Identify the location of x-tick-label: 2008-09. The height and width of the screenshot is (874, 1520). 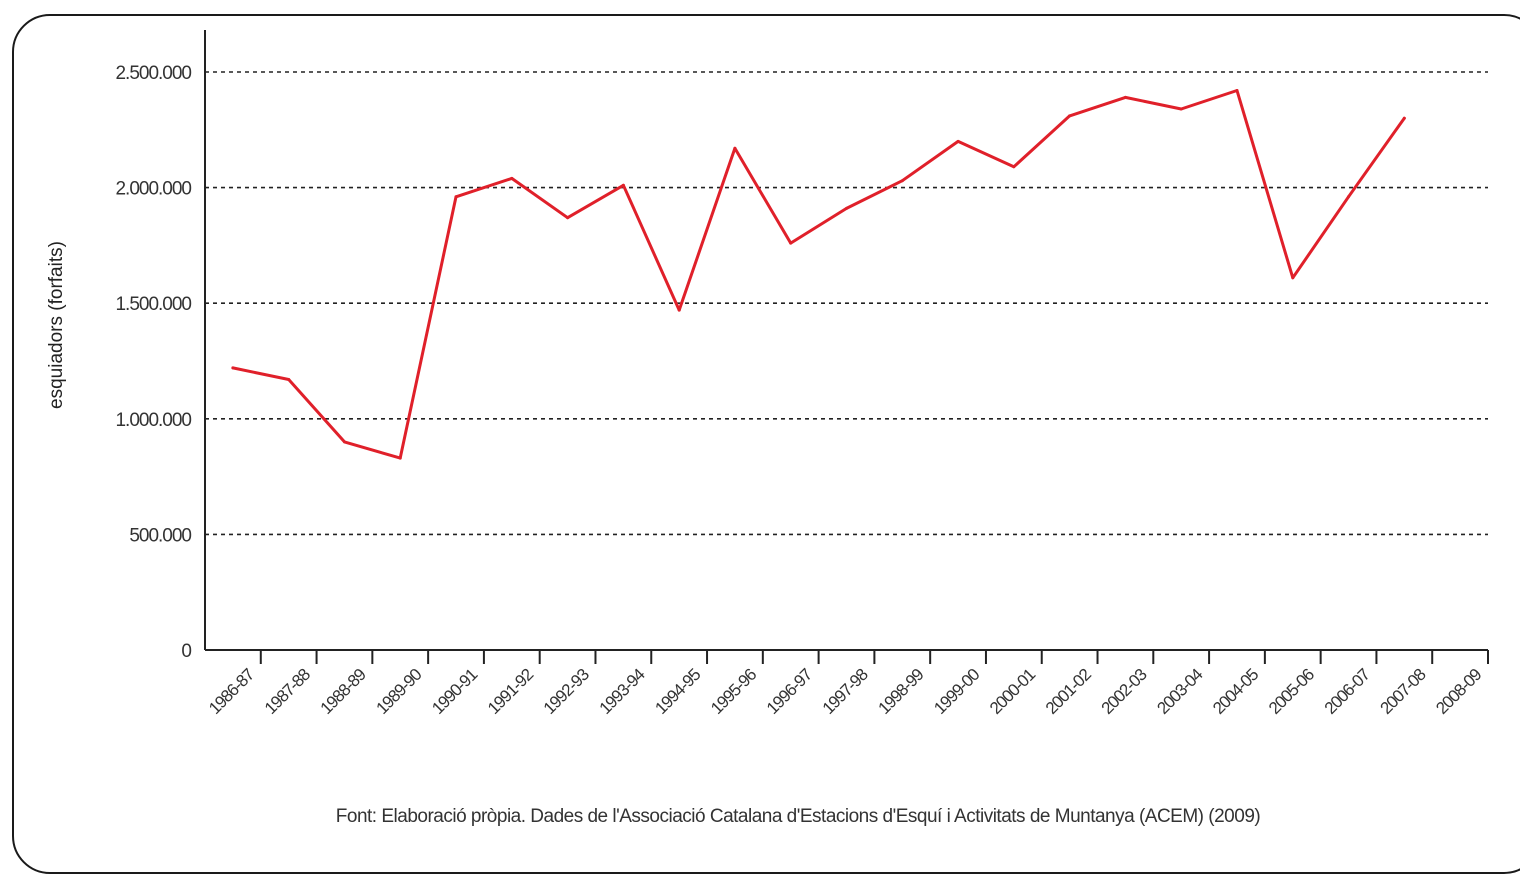
(1458, 691).